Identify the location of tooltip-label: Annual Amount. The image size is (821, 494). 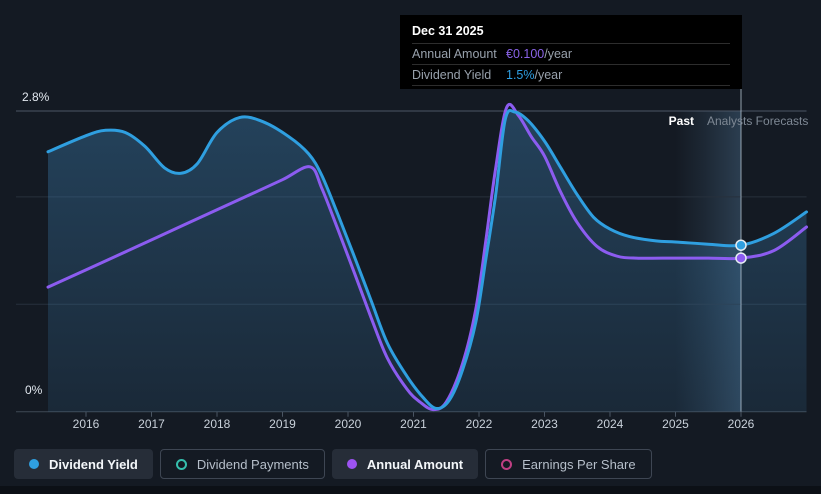
(454, 54).